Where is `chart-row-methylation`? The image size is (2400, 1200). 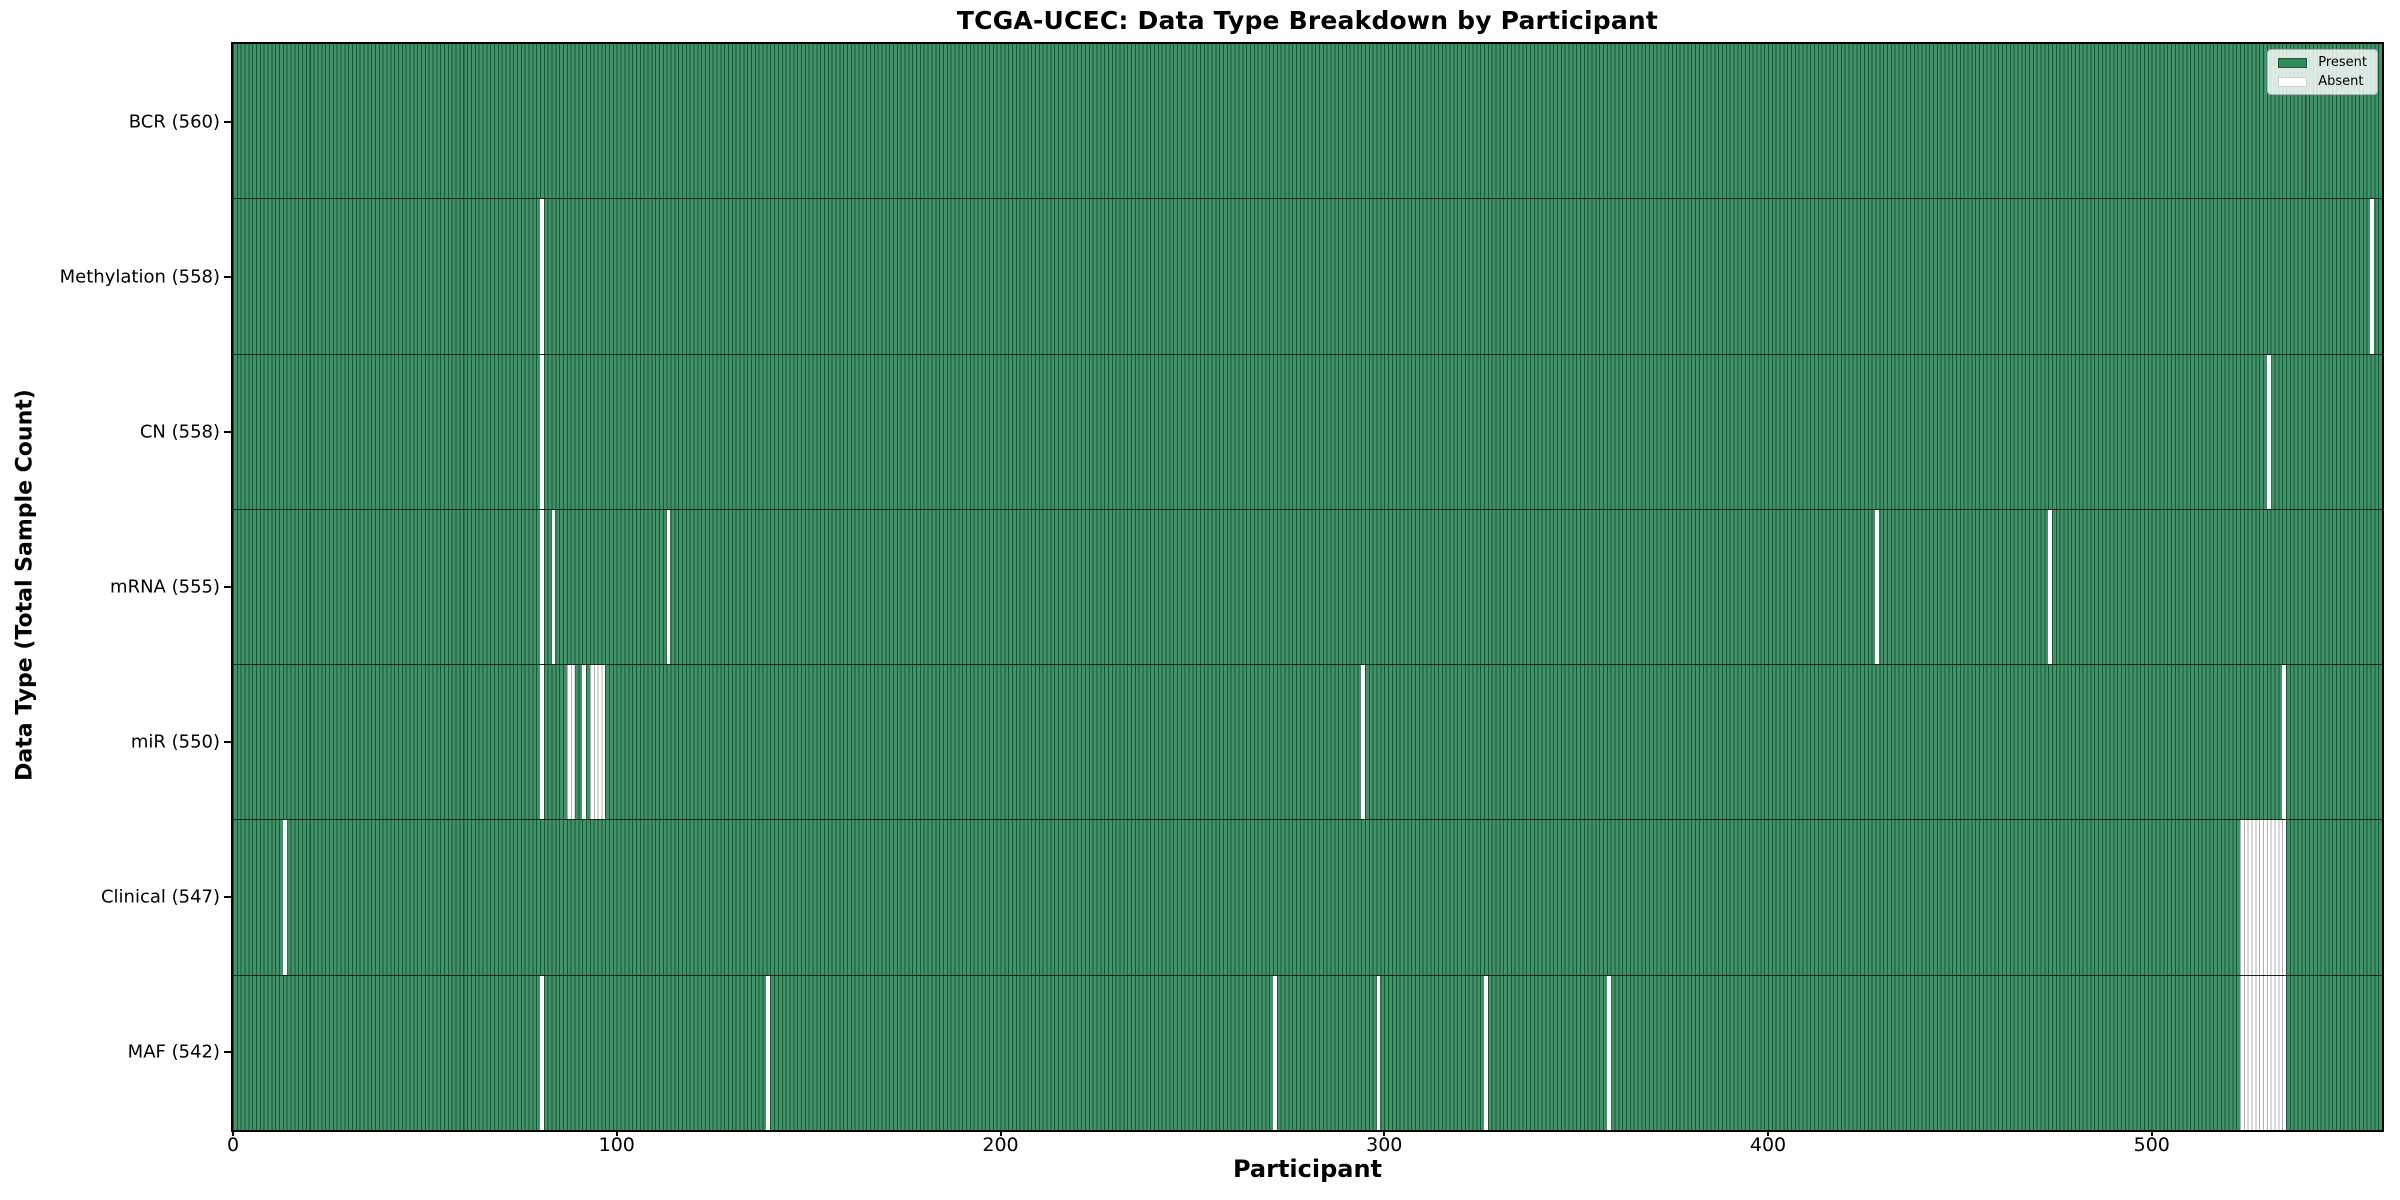 chart-row-methylation is located at coordinates (1307, 276).